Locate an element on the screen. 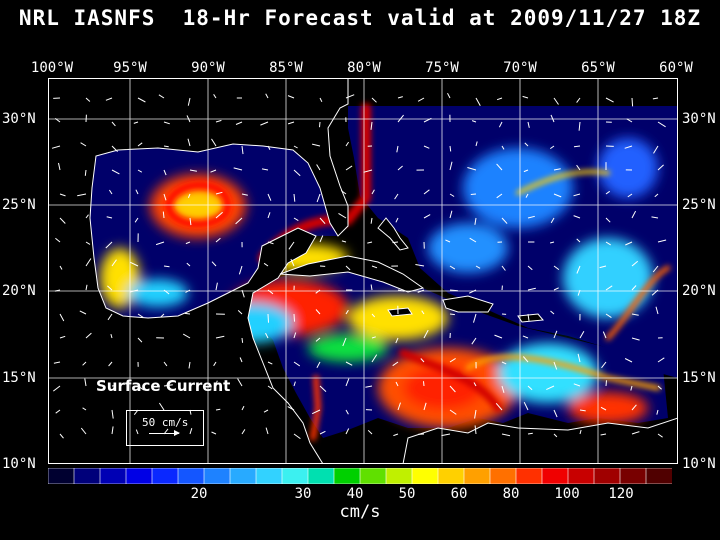  colorbar-label: 20 is located at coordinates (199, 494).